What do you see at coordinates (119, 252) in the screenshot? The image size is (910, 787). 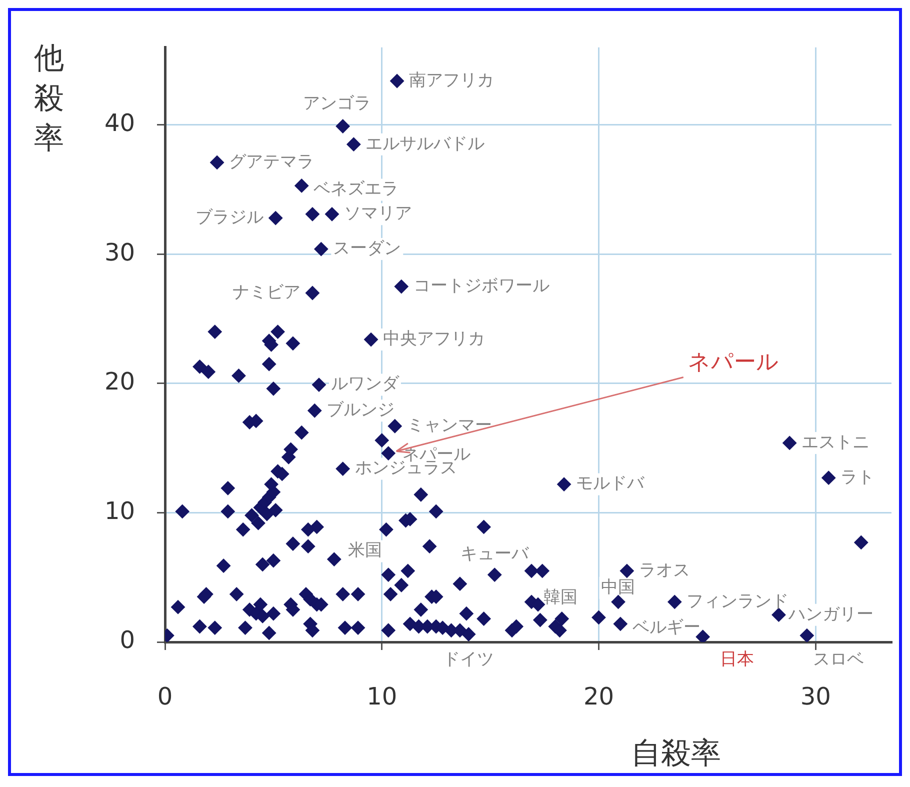 I see `y-tick-label: 30` at bounding box center [119, 252].